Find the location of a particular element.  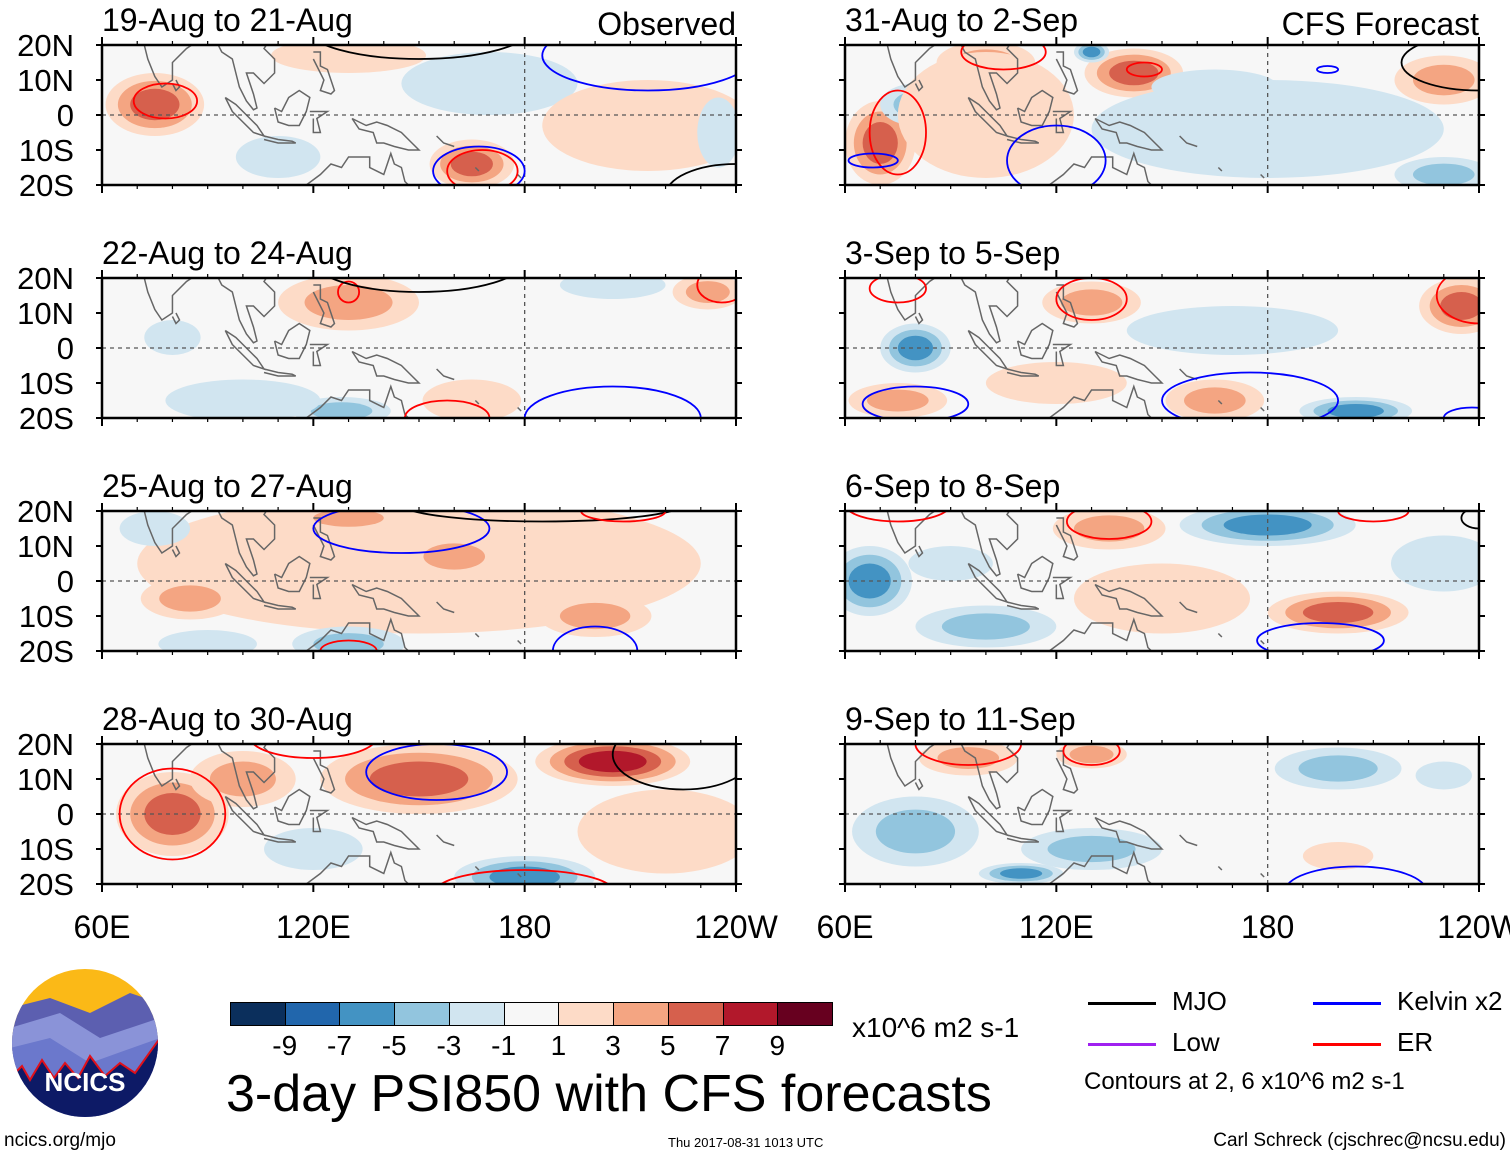

y-tick-label: 10S is located at coordinates (46, 849).